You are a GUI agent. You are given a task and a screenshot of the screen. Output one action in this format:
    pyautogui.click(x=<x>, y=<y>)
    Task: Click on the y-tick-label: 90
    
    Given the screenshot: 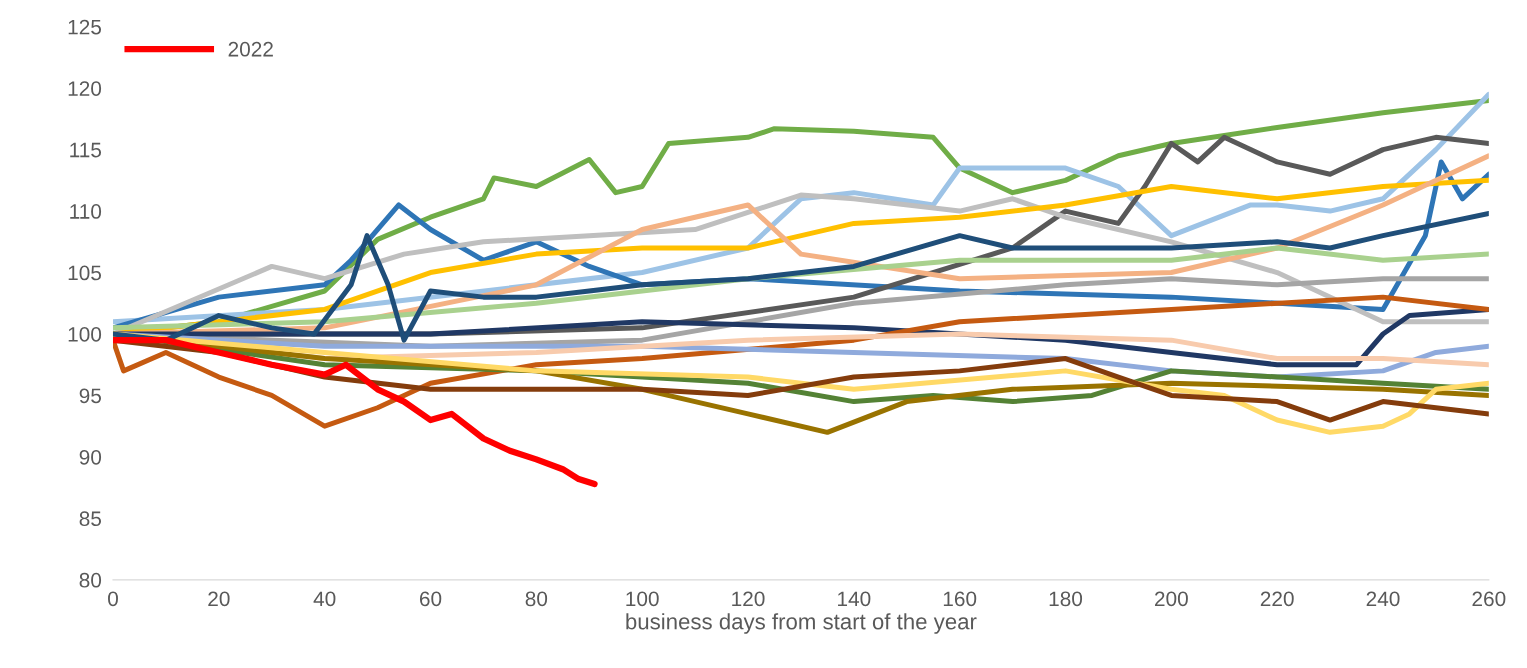 What is the action you would take?
    pyautogui.click(x=90, y=457)
    